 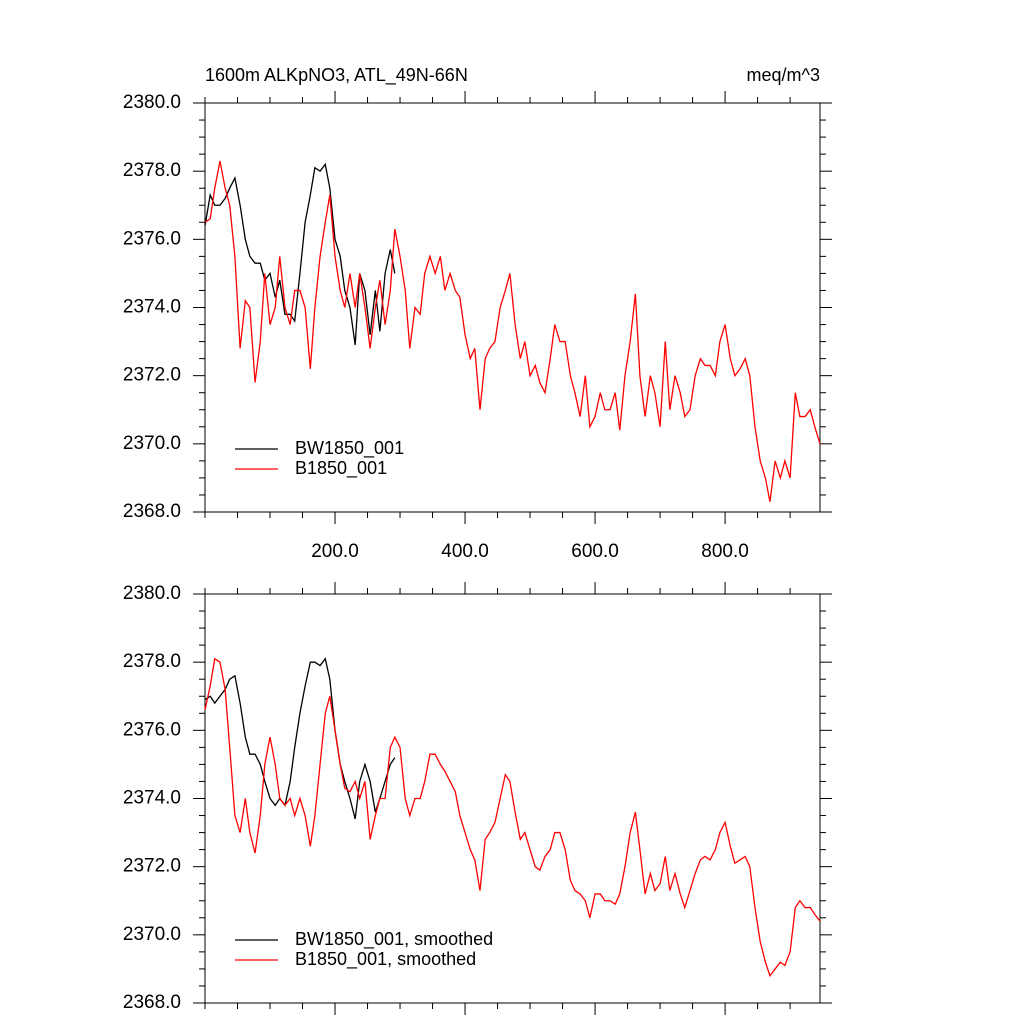 What do you see at coordinates (783, 75) in the screenshot?
I see `units-label: meq/m^3` at bounding box center [783, 75].